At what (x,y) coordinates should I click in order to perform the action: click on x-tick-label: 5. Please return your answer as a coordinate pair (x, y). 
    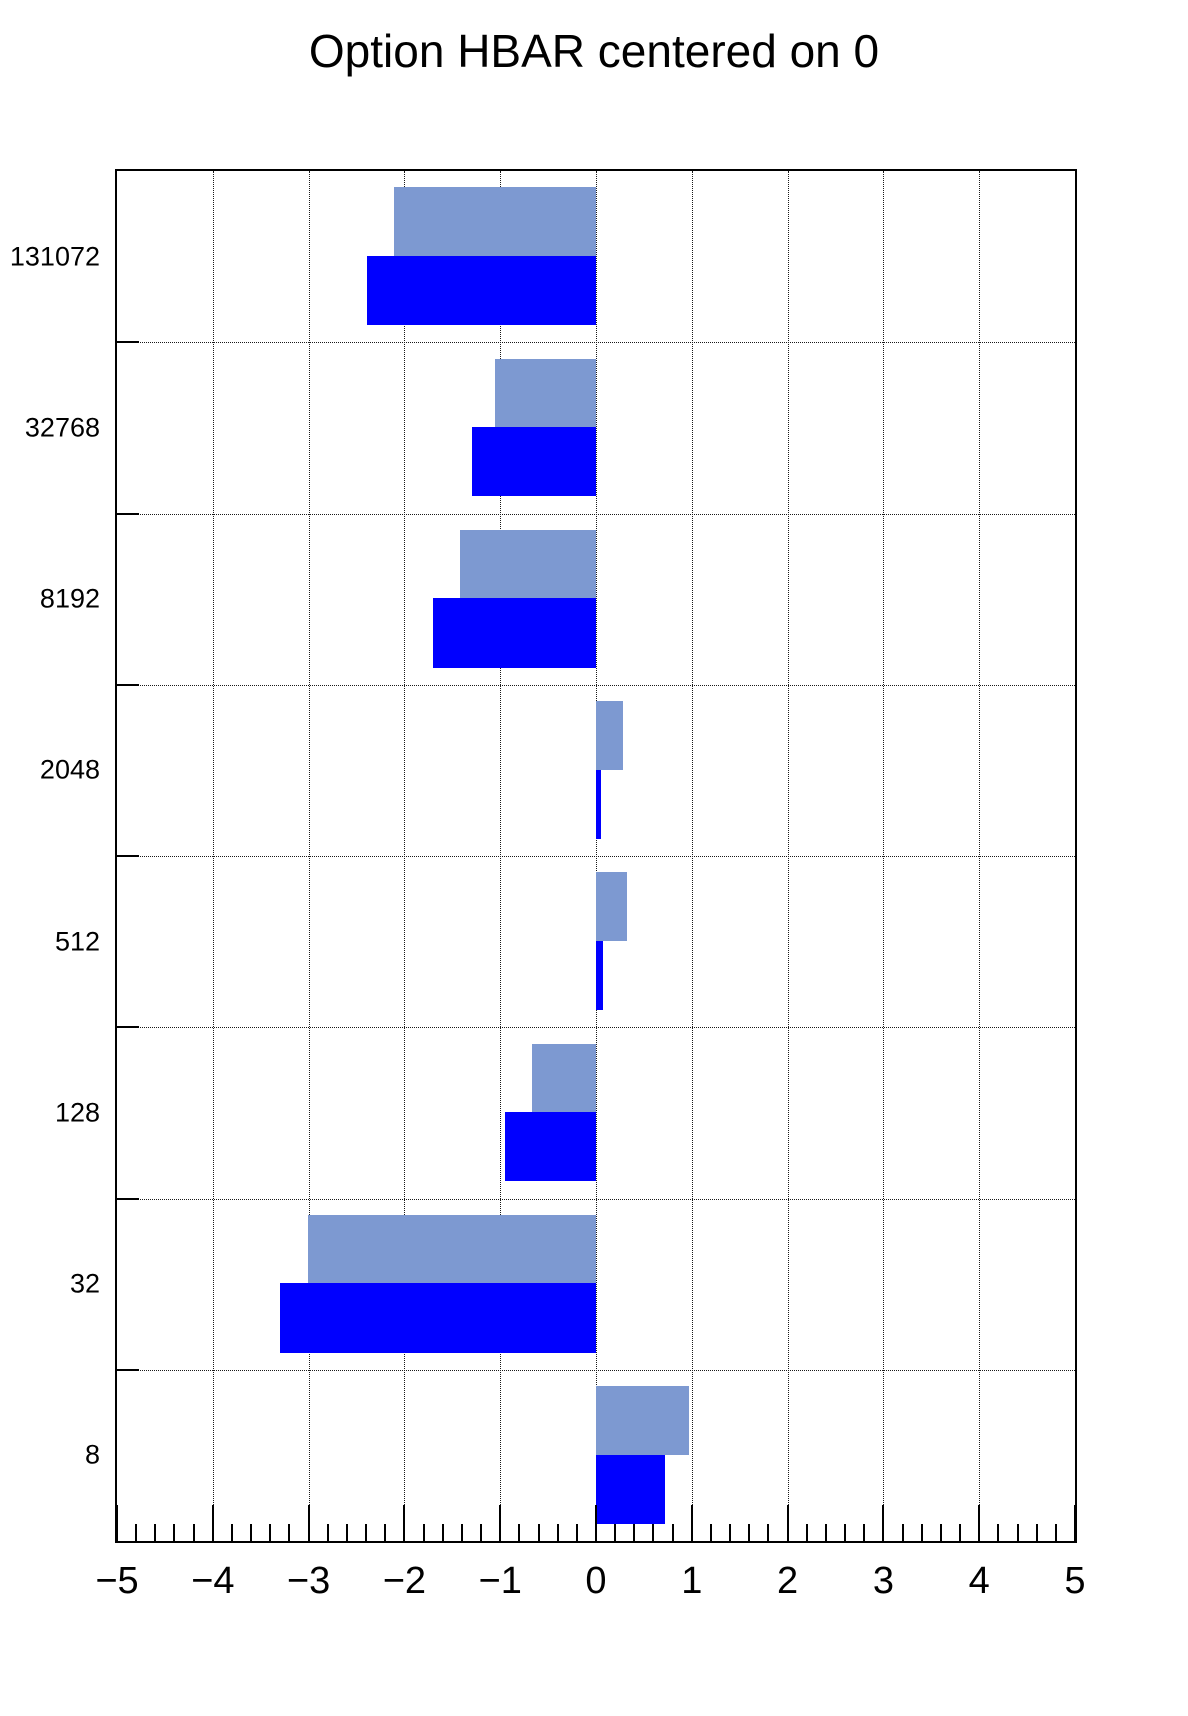
    Looking at the image, I should click on (1075, 1581).